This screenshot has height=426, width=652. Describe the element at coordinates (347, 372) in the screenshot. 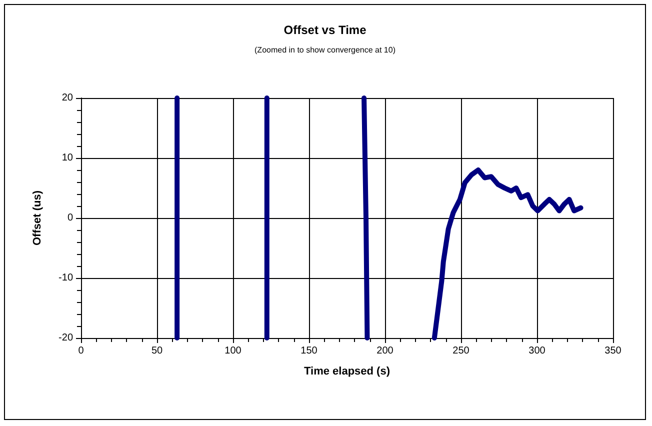

I see `x-axis-title: Time elapsed (s)` at that location.